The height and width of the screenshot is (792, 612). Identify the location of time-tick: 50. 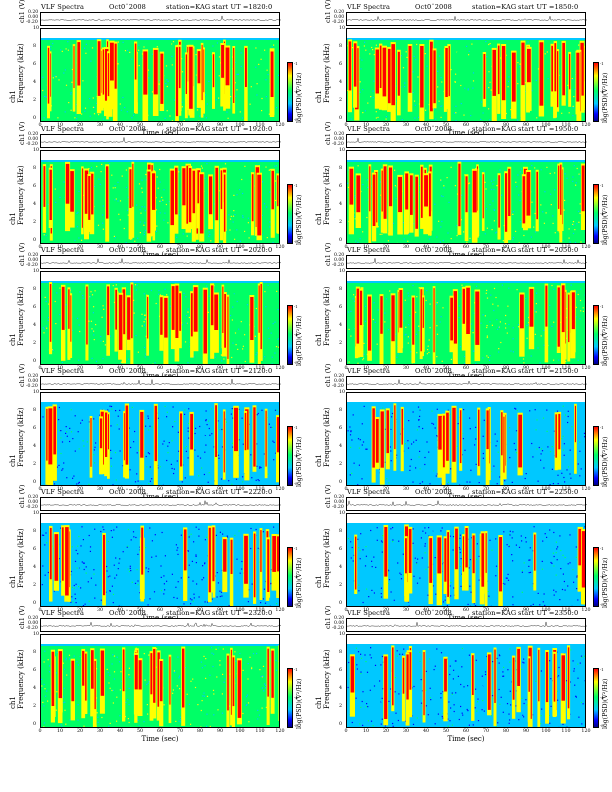
(140, 610).